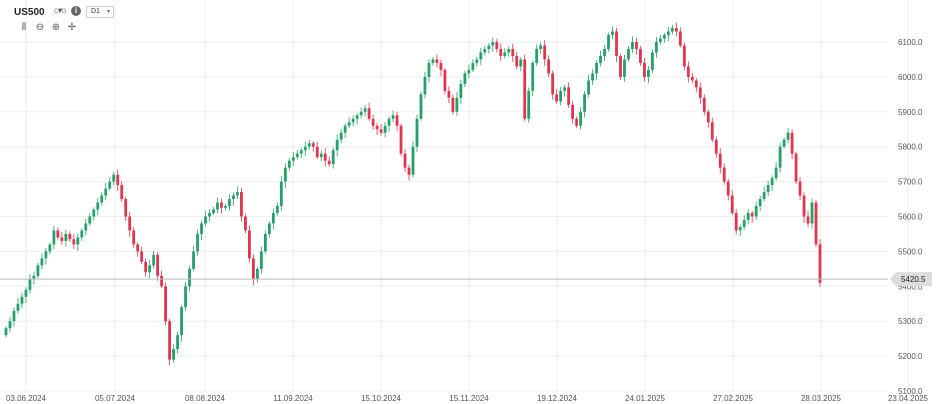 The width and height of the screenshot is (936, 404). I want to click on crosshair-icon: ✛, so click(72, 27).